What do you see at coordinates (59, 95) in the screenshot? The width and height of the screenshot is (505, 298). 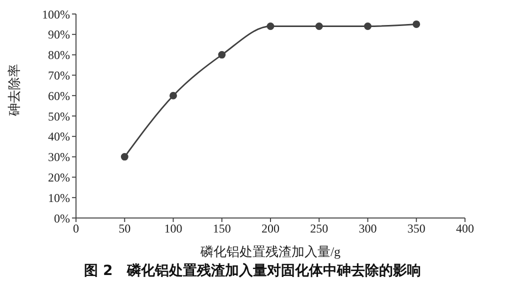 I see `y-tick-label: 60%` at bounding box center [59, 95].